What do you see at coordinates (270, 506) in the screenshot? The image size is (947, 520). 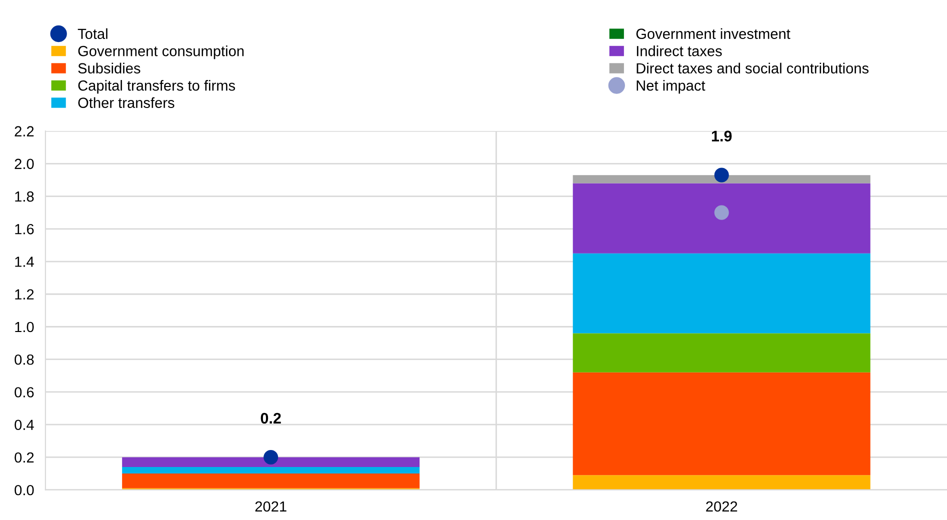 I see `x-tick-label: 2021` at bounding box center [270, 506].